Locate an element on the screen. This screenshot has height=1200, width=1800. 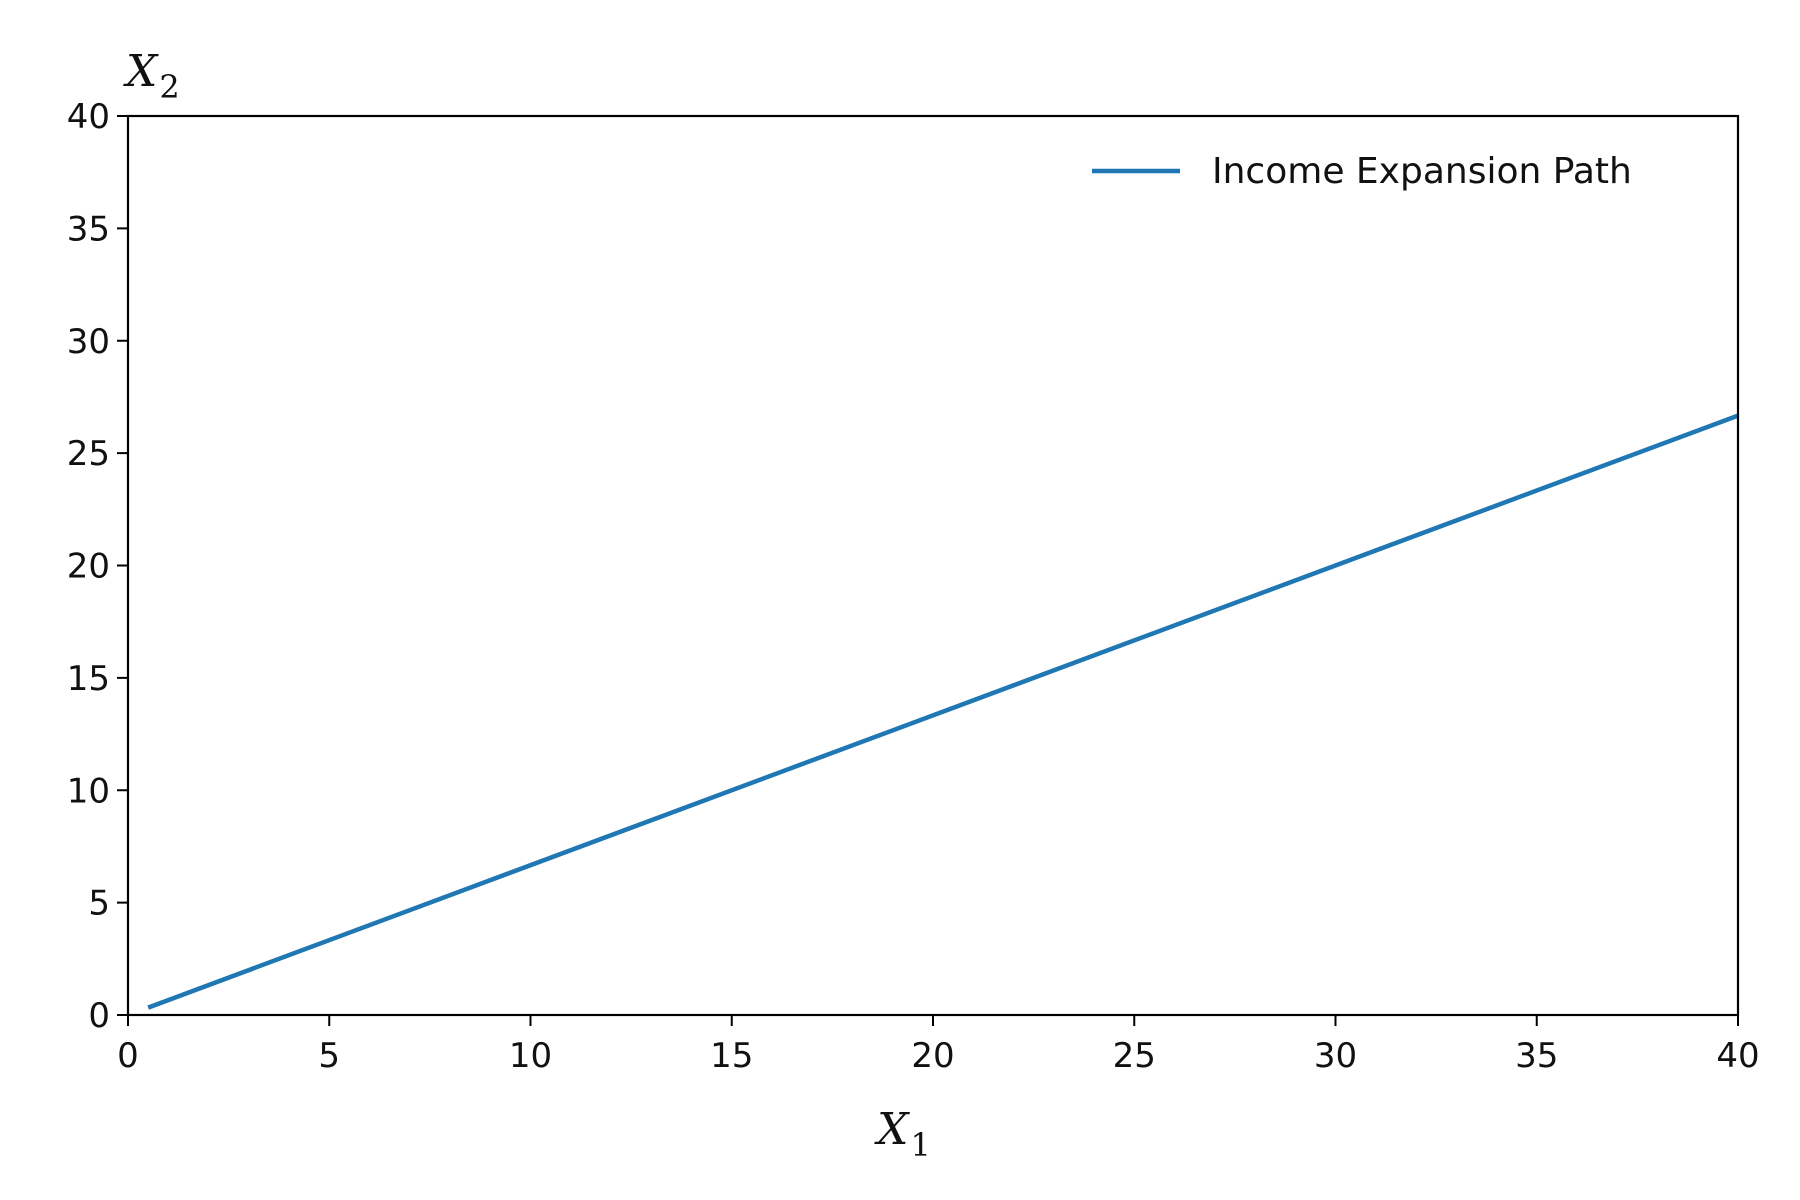
x-tick-label: 0 is located at coordinates (128, 1056).